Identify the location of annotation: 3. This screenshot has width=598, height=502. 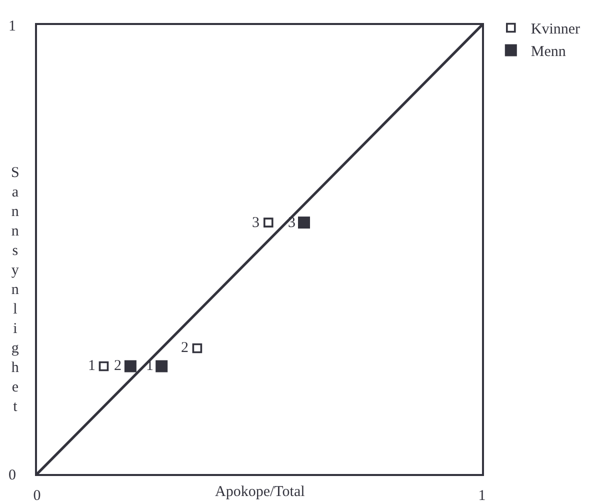
(256, 223).